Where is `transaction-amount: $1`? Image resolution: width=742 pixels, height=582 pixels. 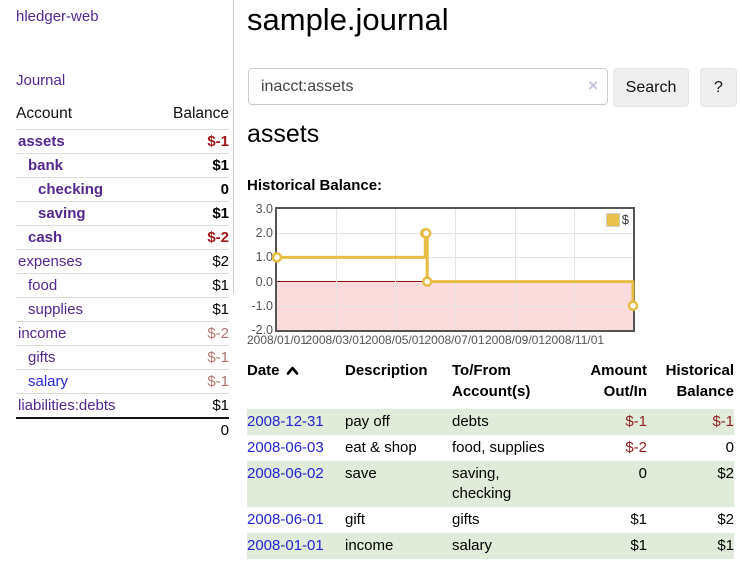
transaction-amount: $1 is located at coordinates (638, 545).